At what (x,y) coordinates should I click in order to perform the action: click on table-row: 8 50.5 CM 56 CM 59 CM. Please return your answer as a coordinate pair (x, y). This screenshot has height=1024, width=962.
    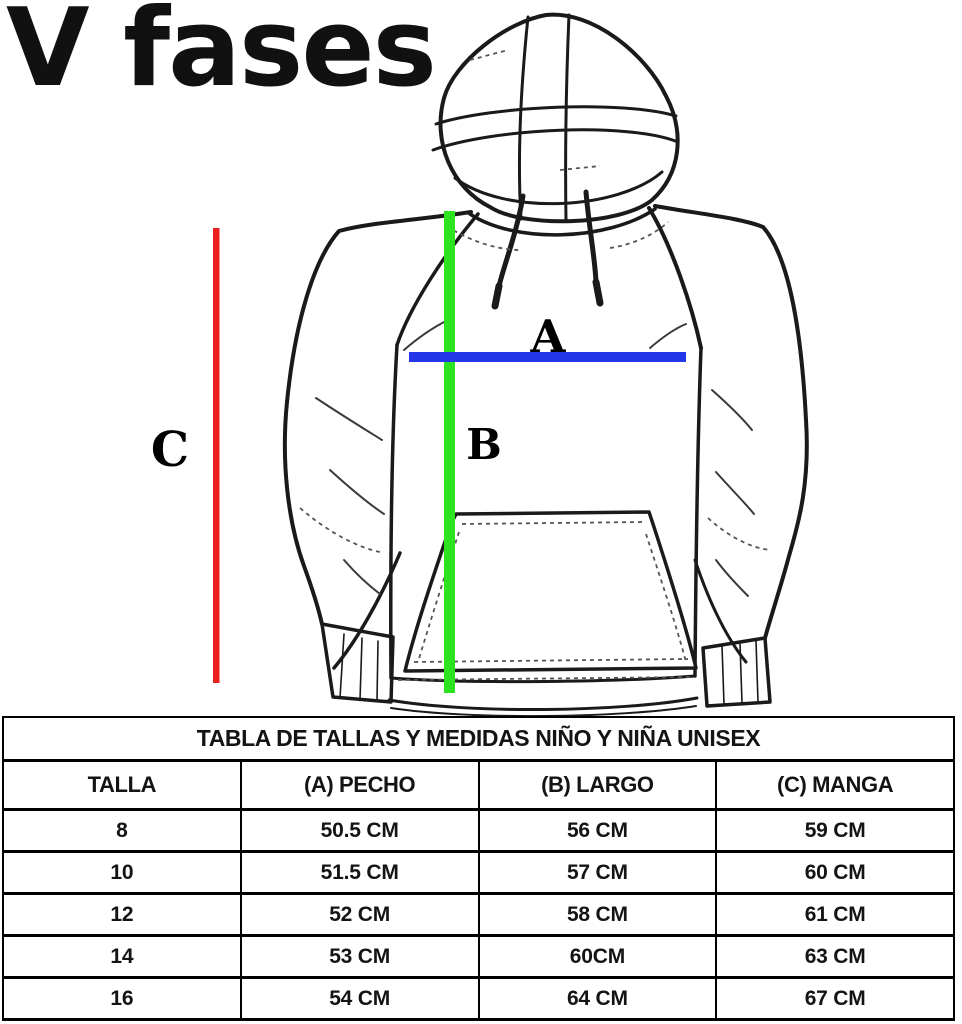
    Looking at the image, I should click on (478, 830).